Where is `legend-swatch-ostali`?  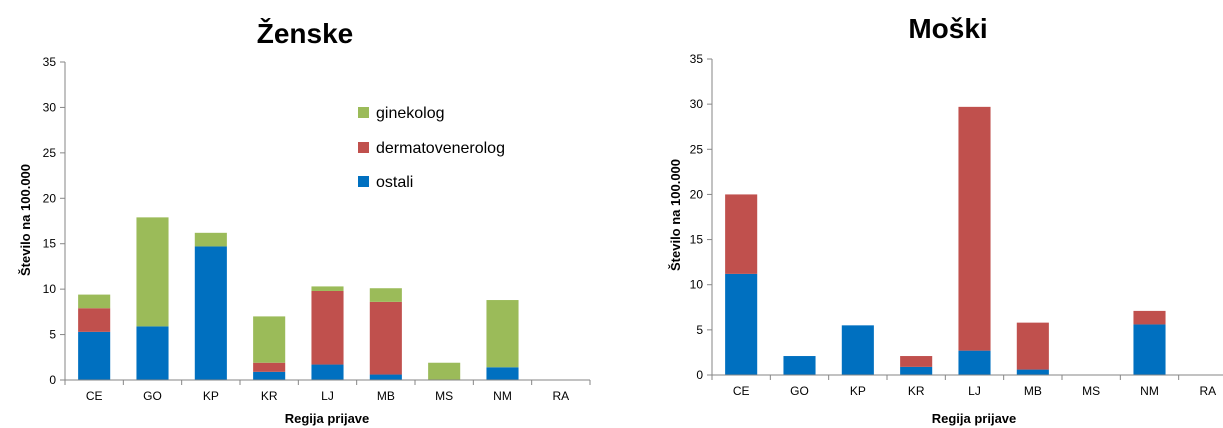
legend-swatch-ostali is located at coordinates (363, 181).